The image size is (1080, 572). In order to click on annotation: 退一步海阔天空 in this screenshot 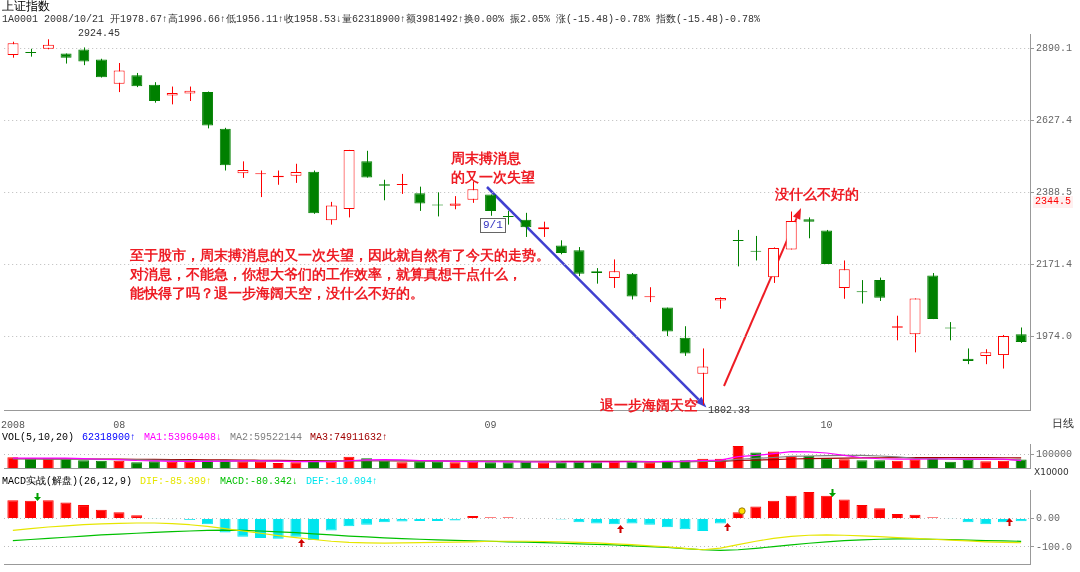, I will do `click(649, 405)`.